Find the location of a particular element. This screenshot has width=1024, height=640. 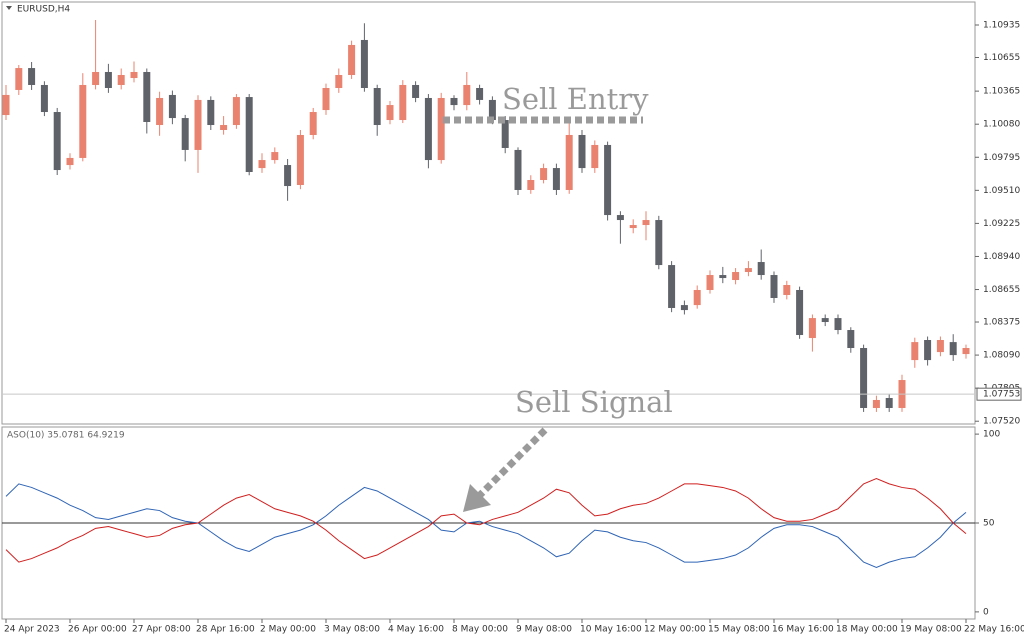

x-tick-label: 10 May 16:00 is located at coordinates (611, 630).